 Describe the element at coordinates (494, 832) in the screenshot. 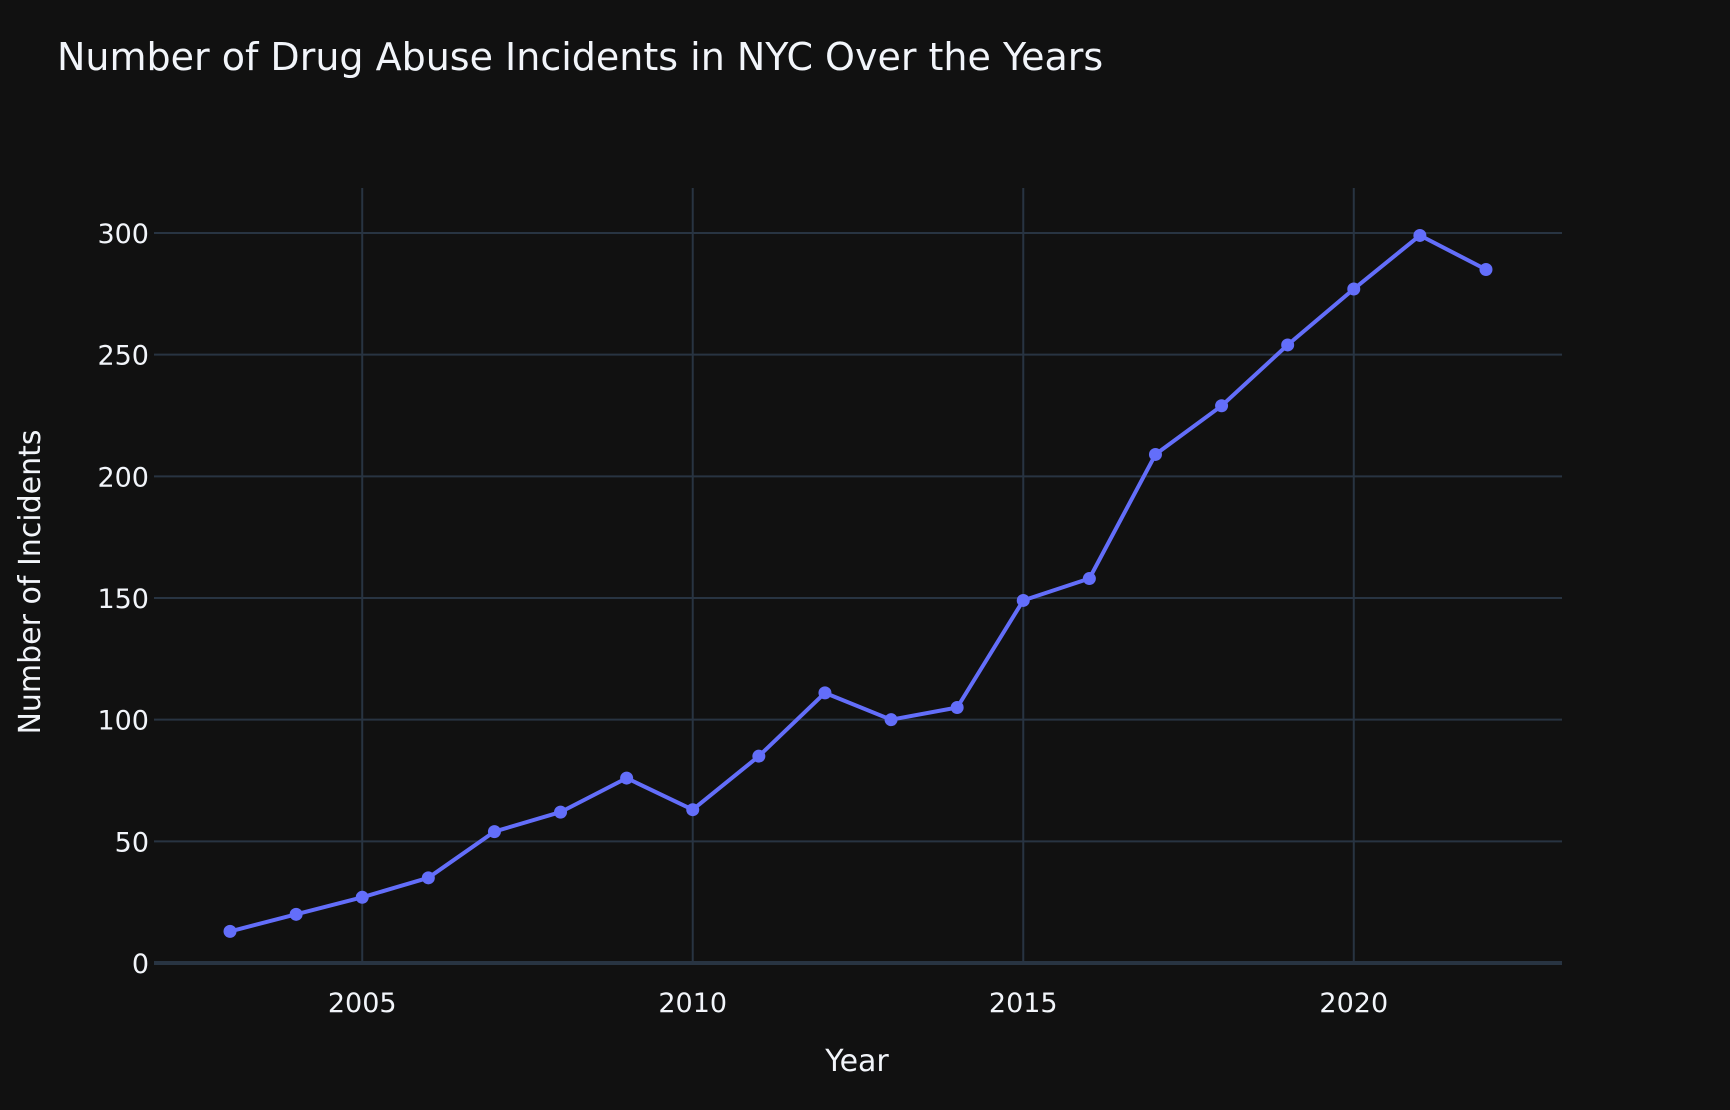

I see `data-point-2007` at that location.